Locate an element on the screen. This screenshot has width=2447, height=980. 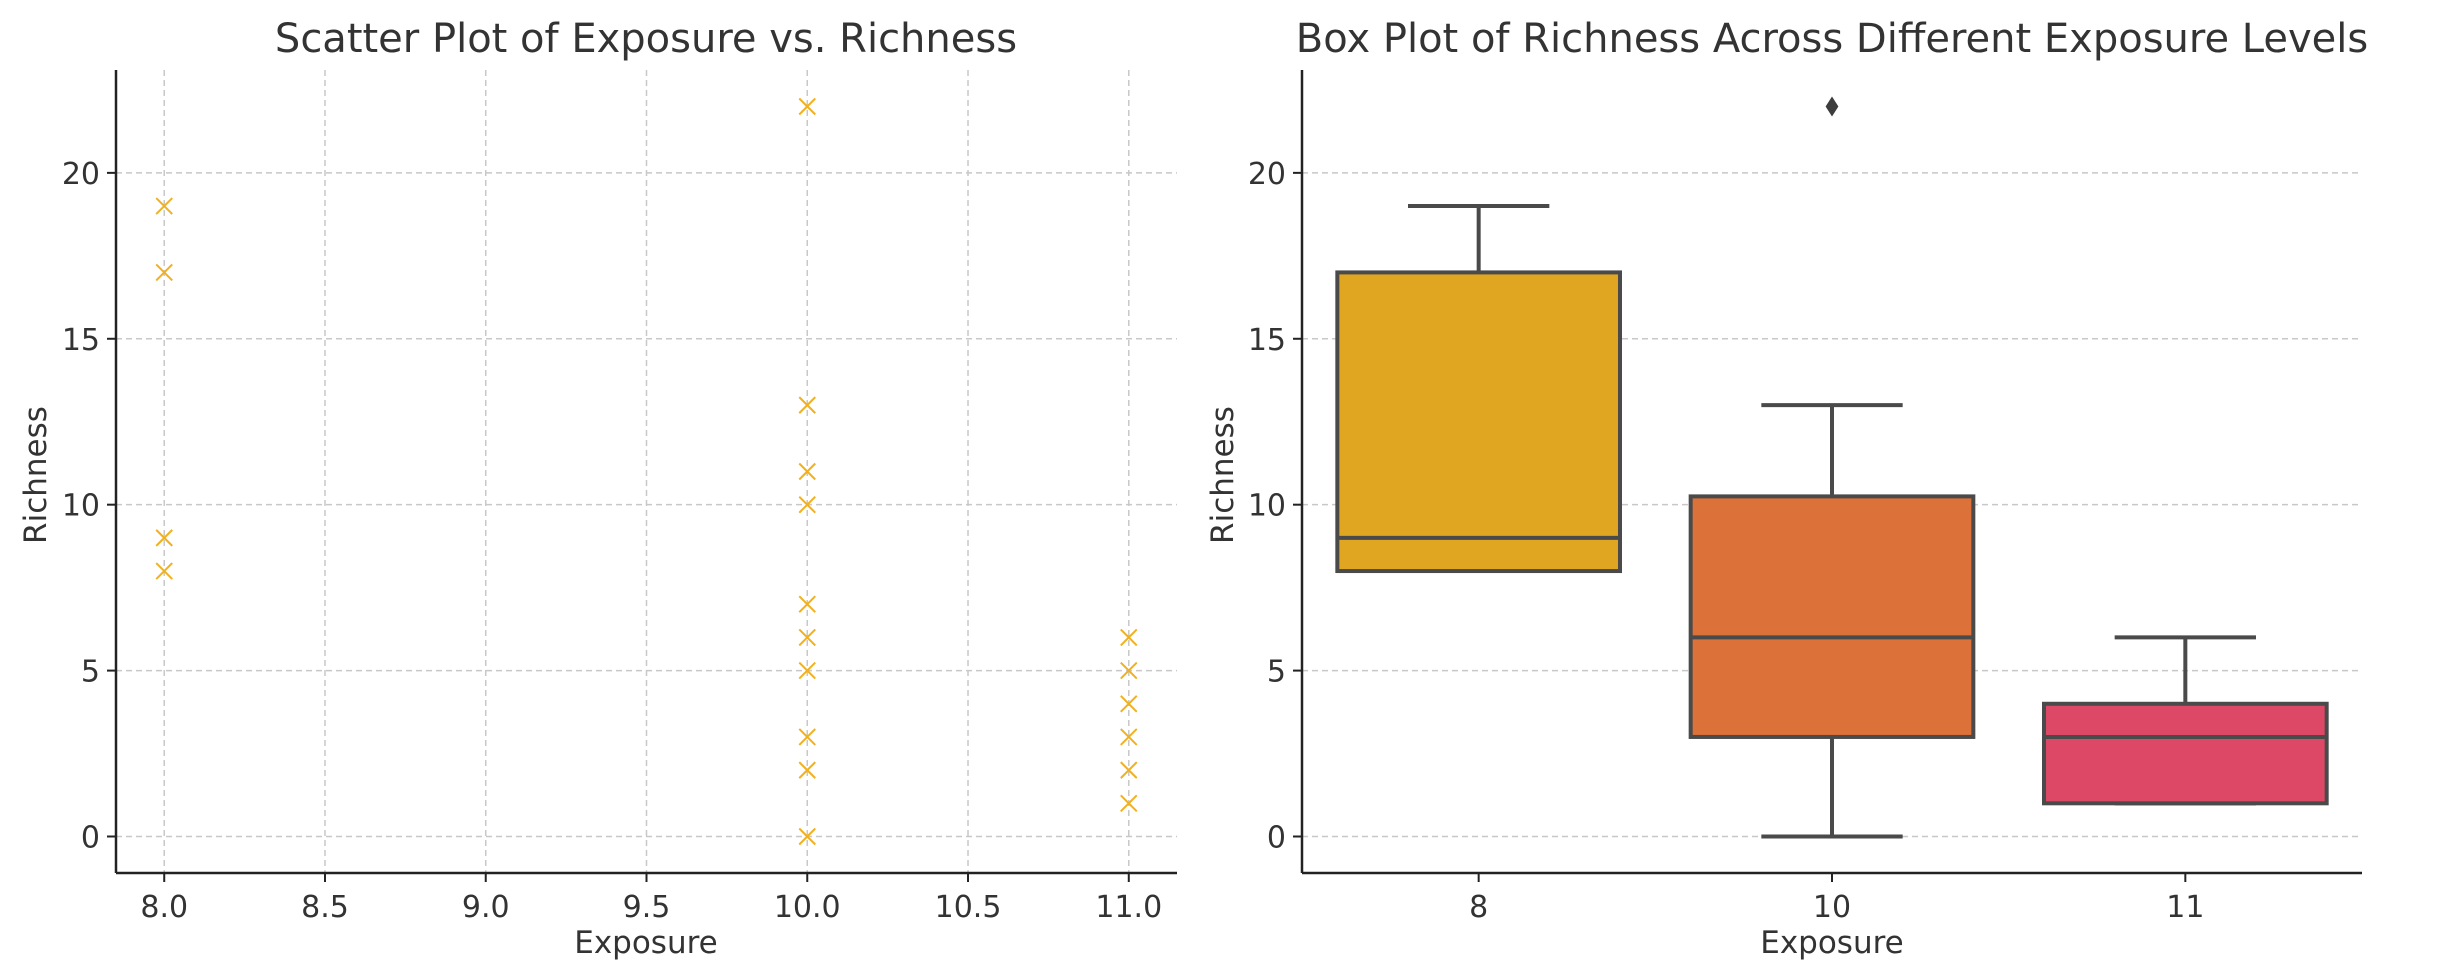
scatter-x-tick-label: 10.5 is located at coordinates (968, 907).